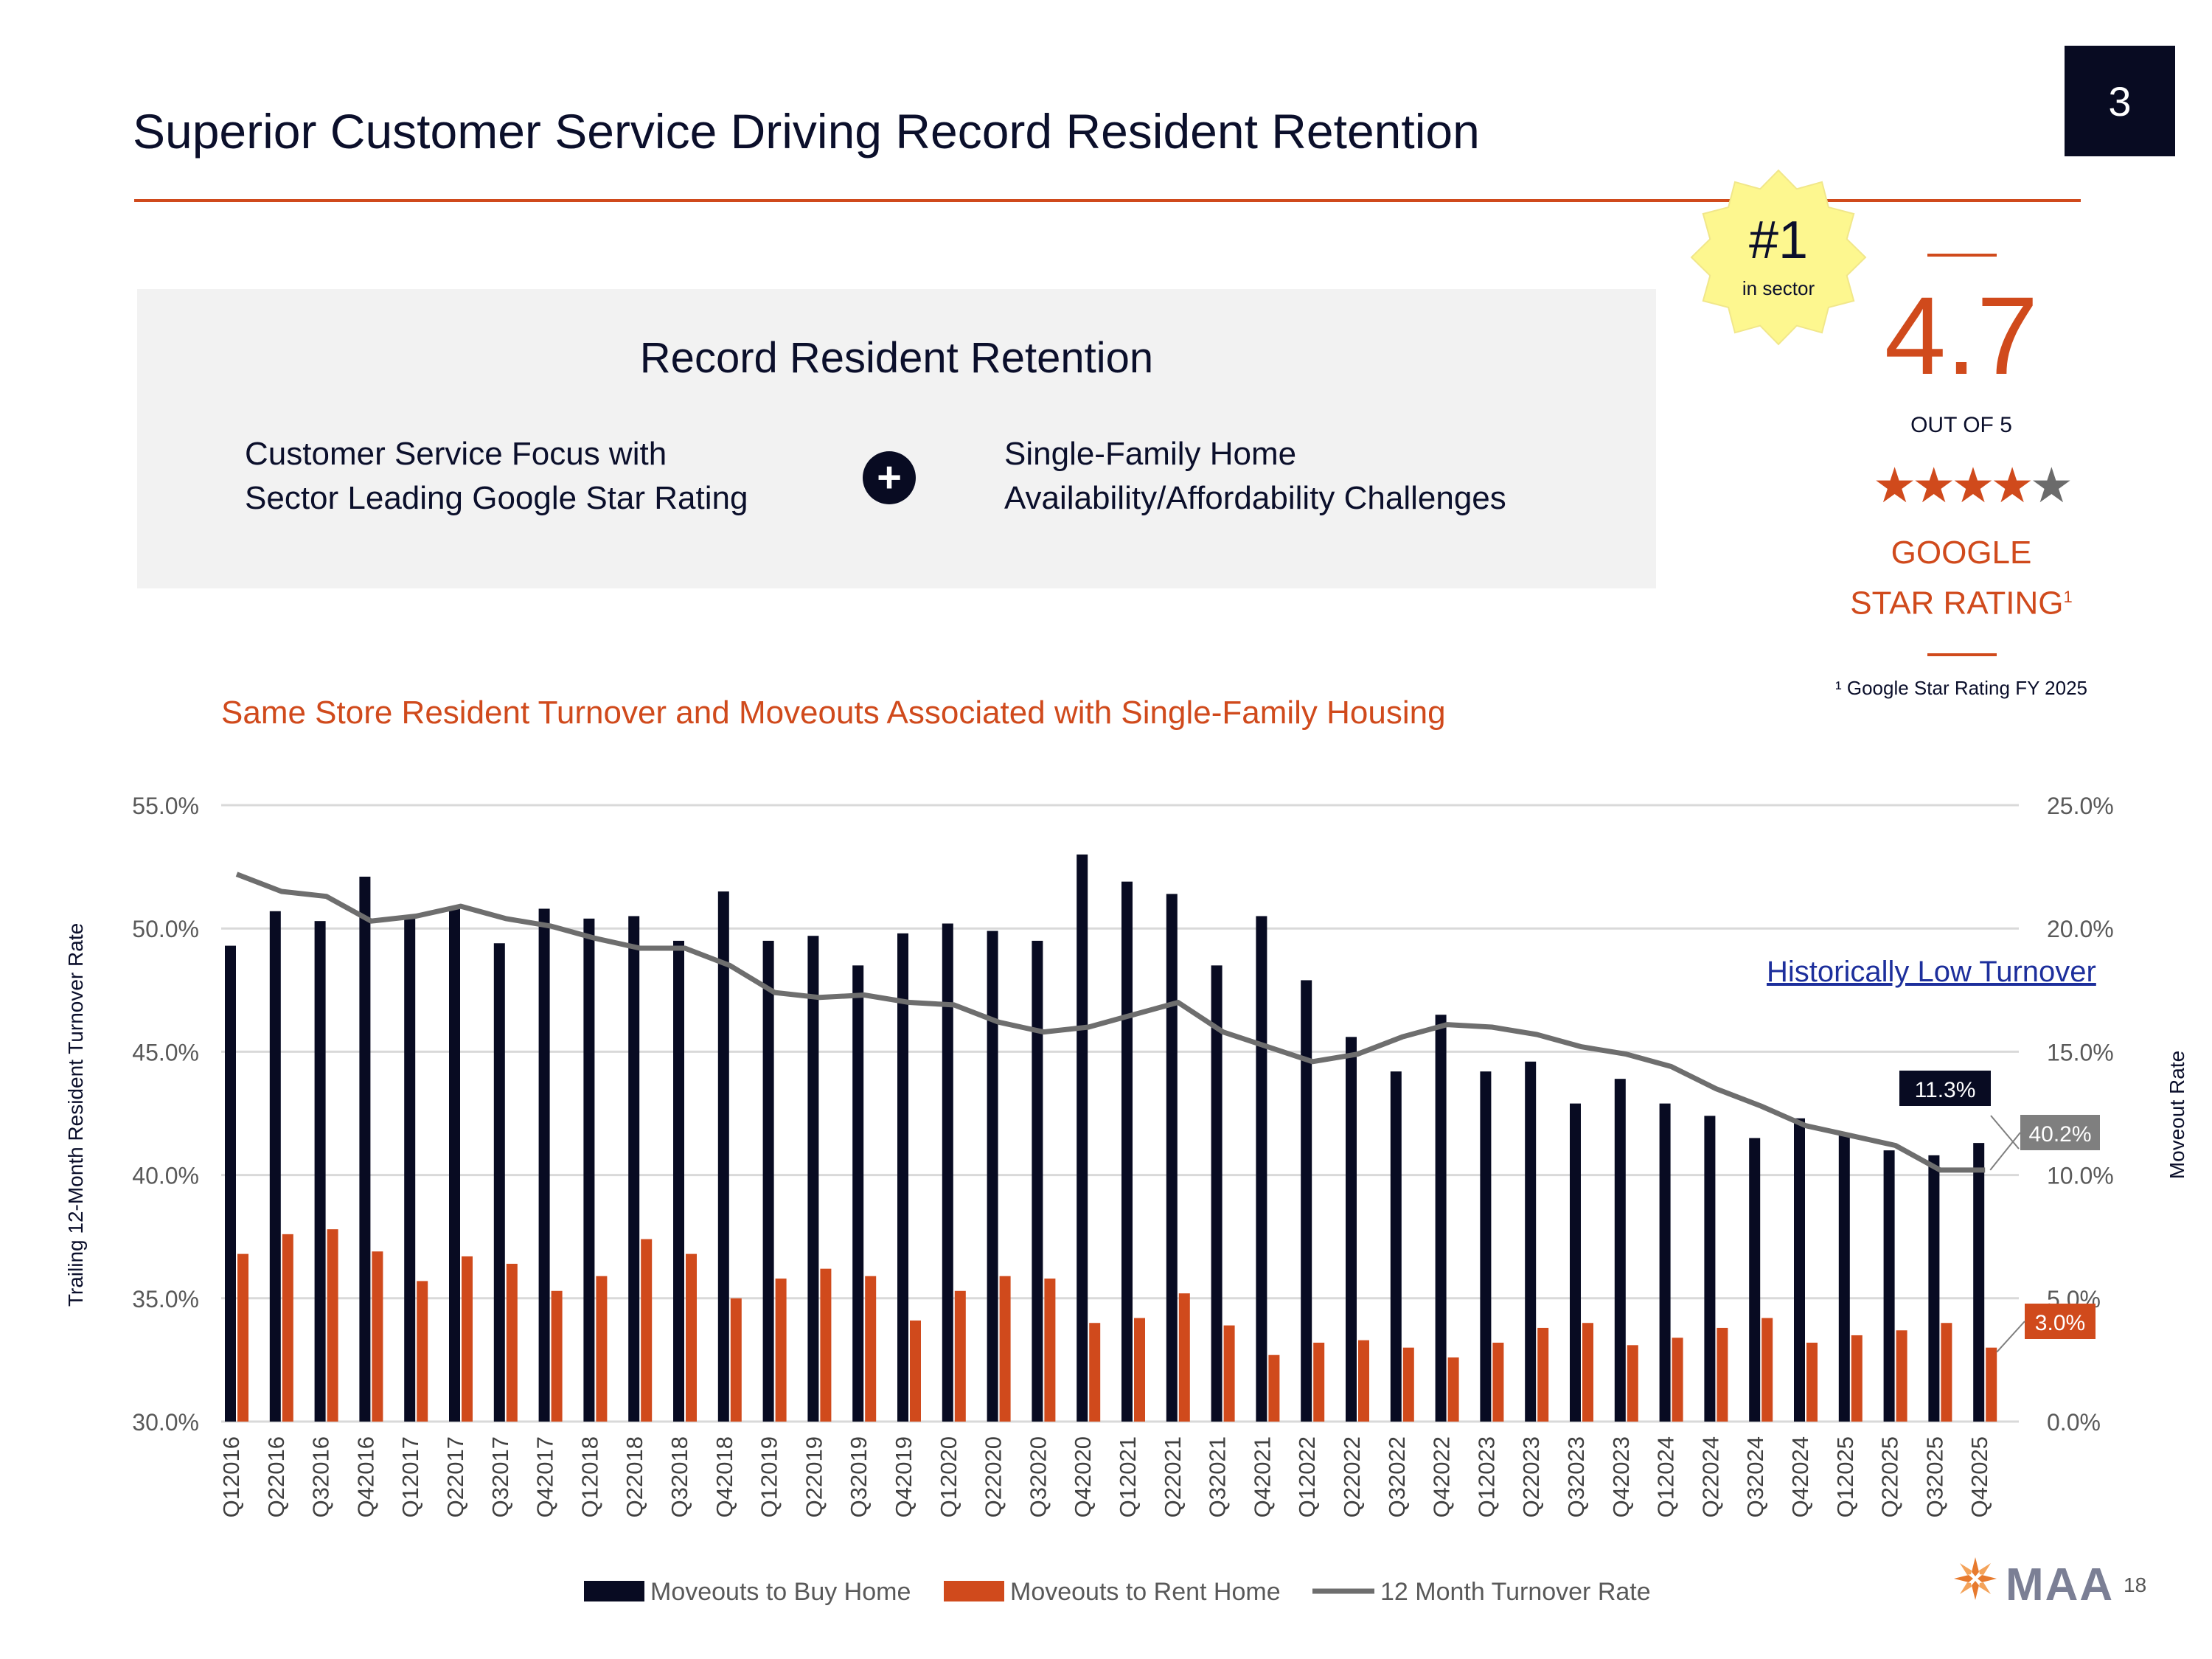 This screenshot has height=1659, width=2212. Describe the element at coordinates (75, 1115) in the screenshot. I see `left-axis-title: Trailing 12-Month Resident Turnover Rate` at that location.